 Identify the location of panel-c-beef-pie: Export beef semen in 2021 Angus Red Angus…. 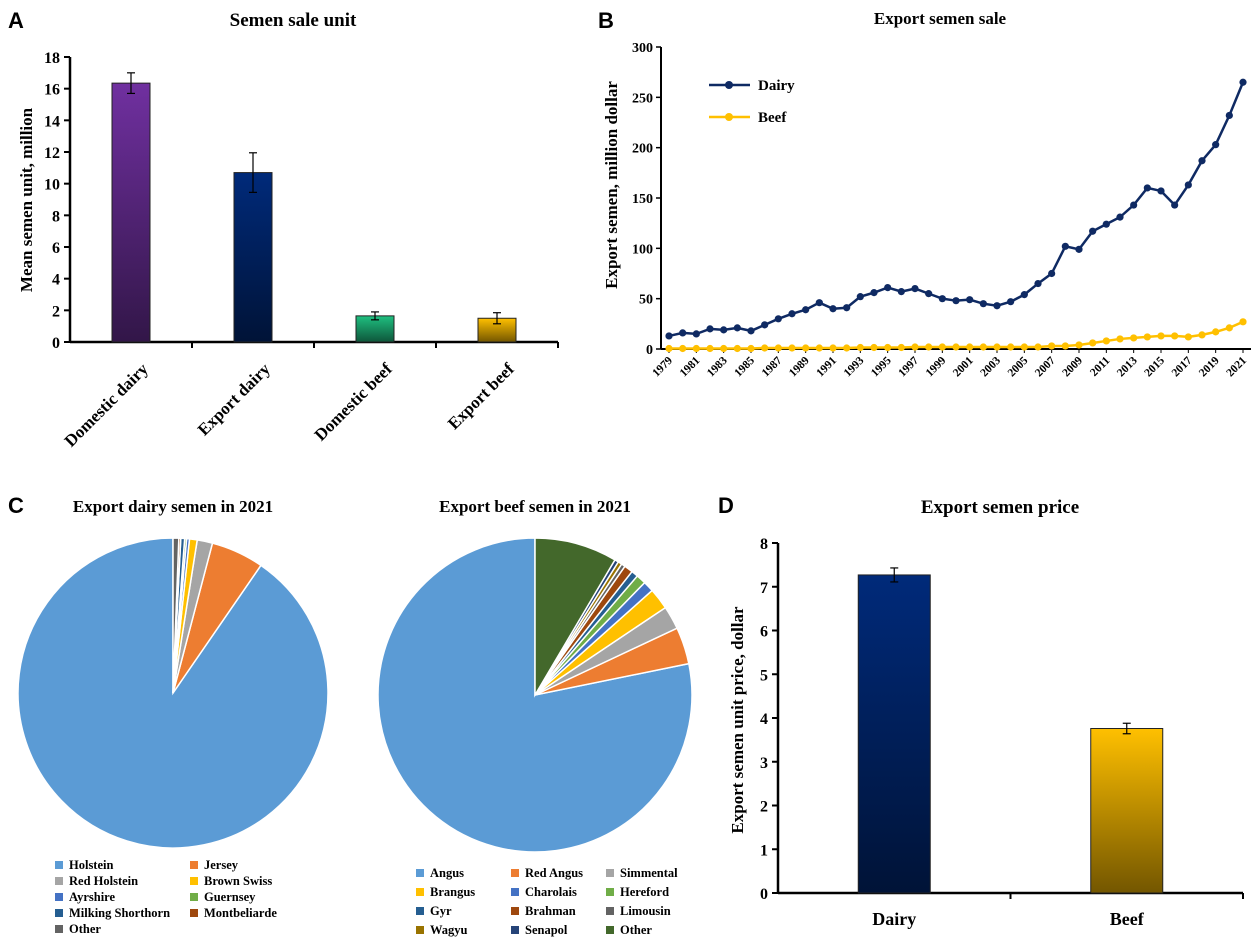
(535, 717).